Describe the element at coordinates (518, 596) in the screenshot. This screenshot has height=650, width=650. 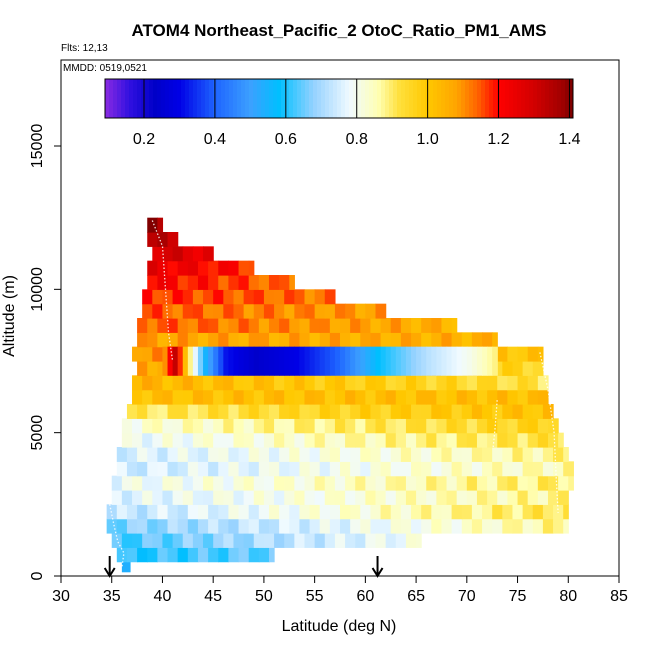
I see `x-tick-label: 75` at that location.